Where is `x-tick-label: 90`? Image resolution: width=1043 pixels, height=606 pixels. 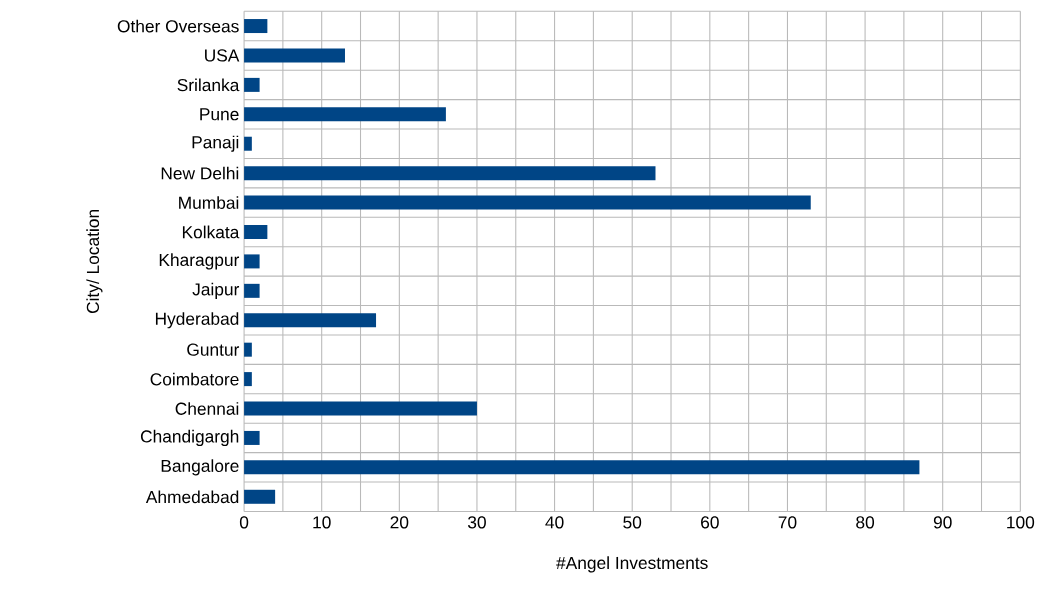
x-tick-label: 90 is located at coordinates (942, 522).